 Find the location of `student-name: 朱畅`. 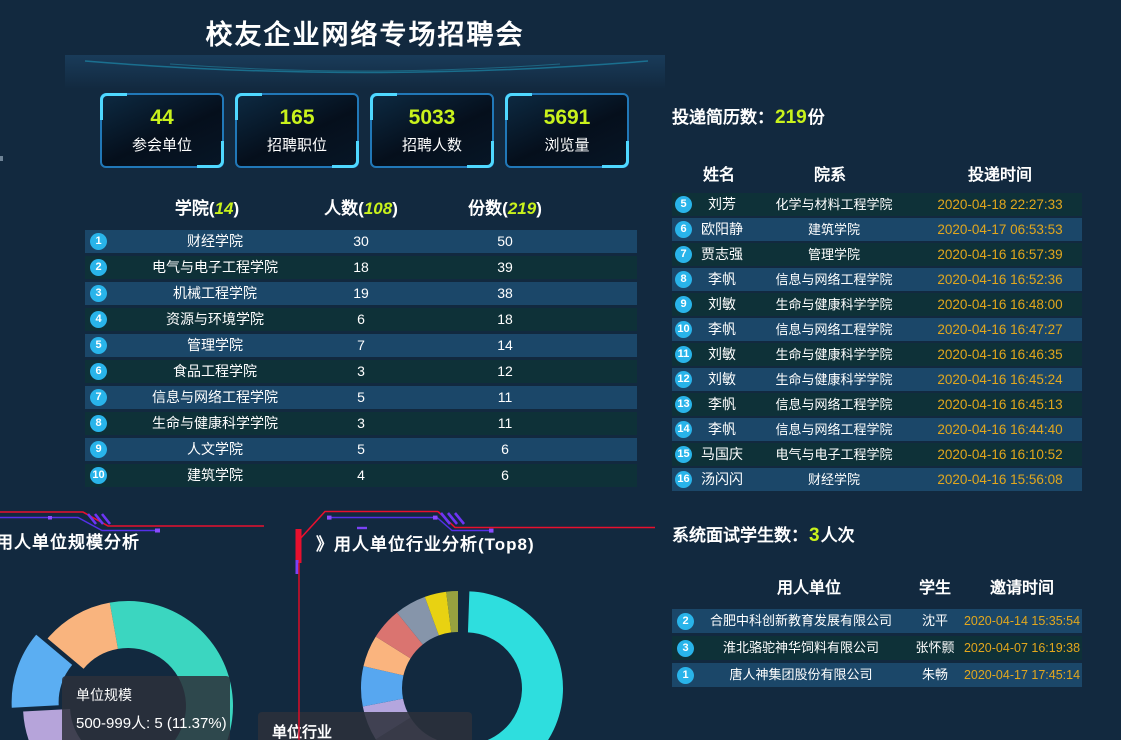

student-name: 朱畅 is located at coordinates (934, 674).